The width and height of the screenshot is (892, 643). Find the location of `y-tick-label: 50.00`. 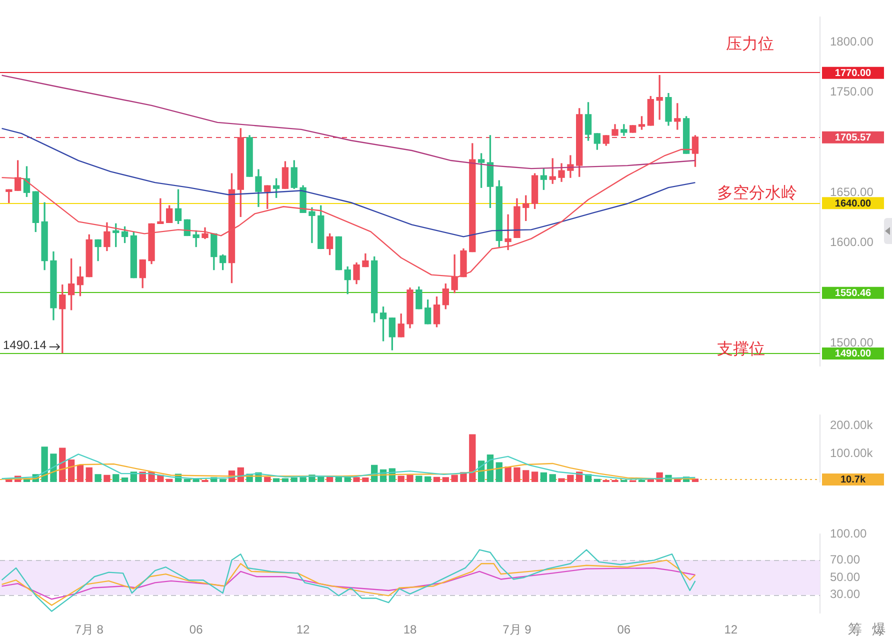

y-tick-label: 50.00 is located at coordinates (845, 577).